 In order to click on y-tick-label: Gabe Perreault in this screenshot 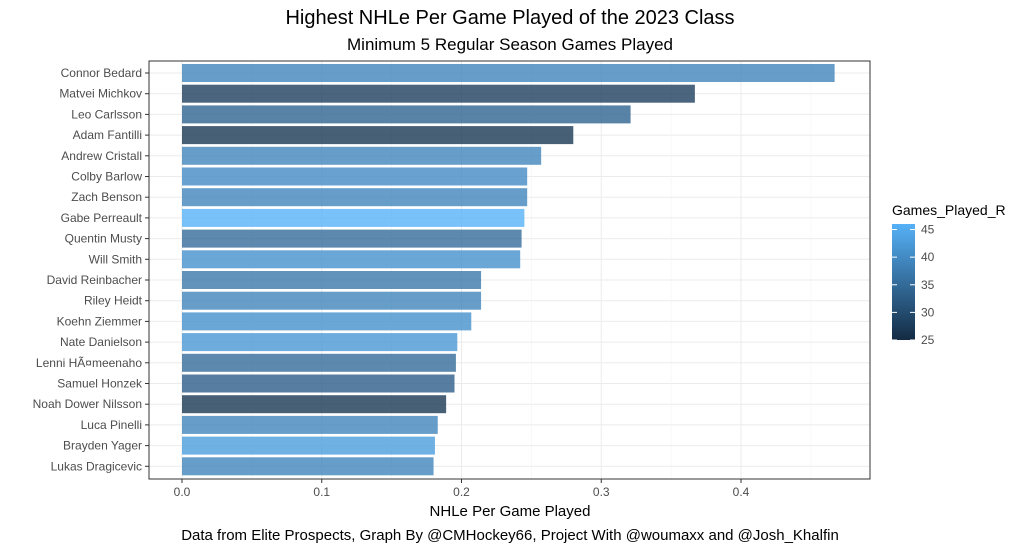, I will do `click(102, 218)`.